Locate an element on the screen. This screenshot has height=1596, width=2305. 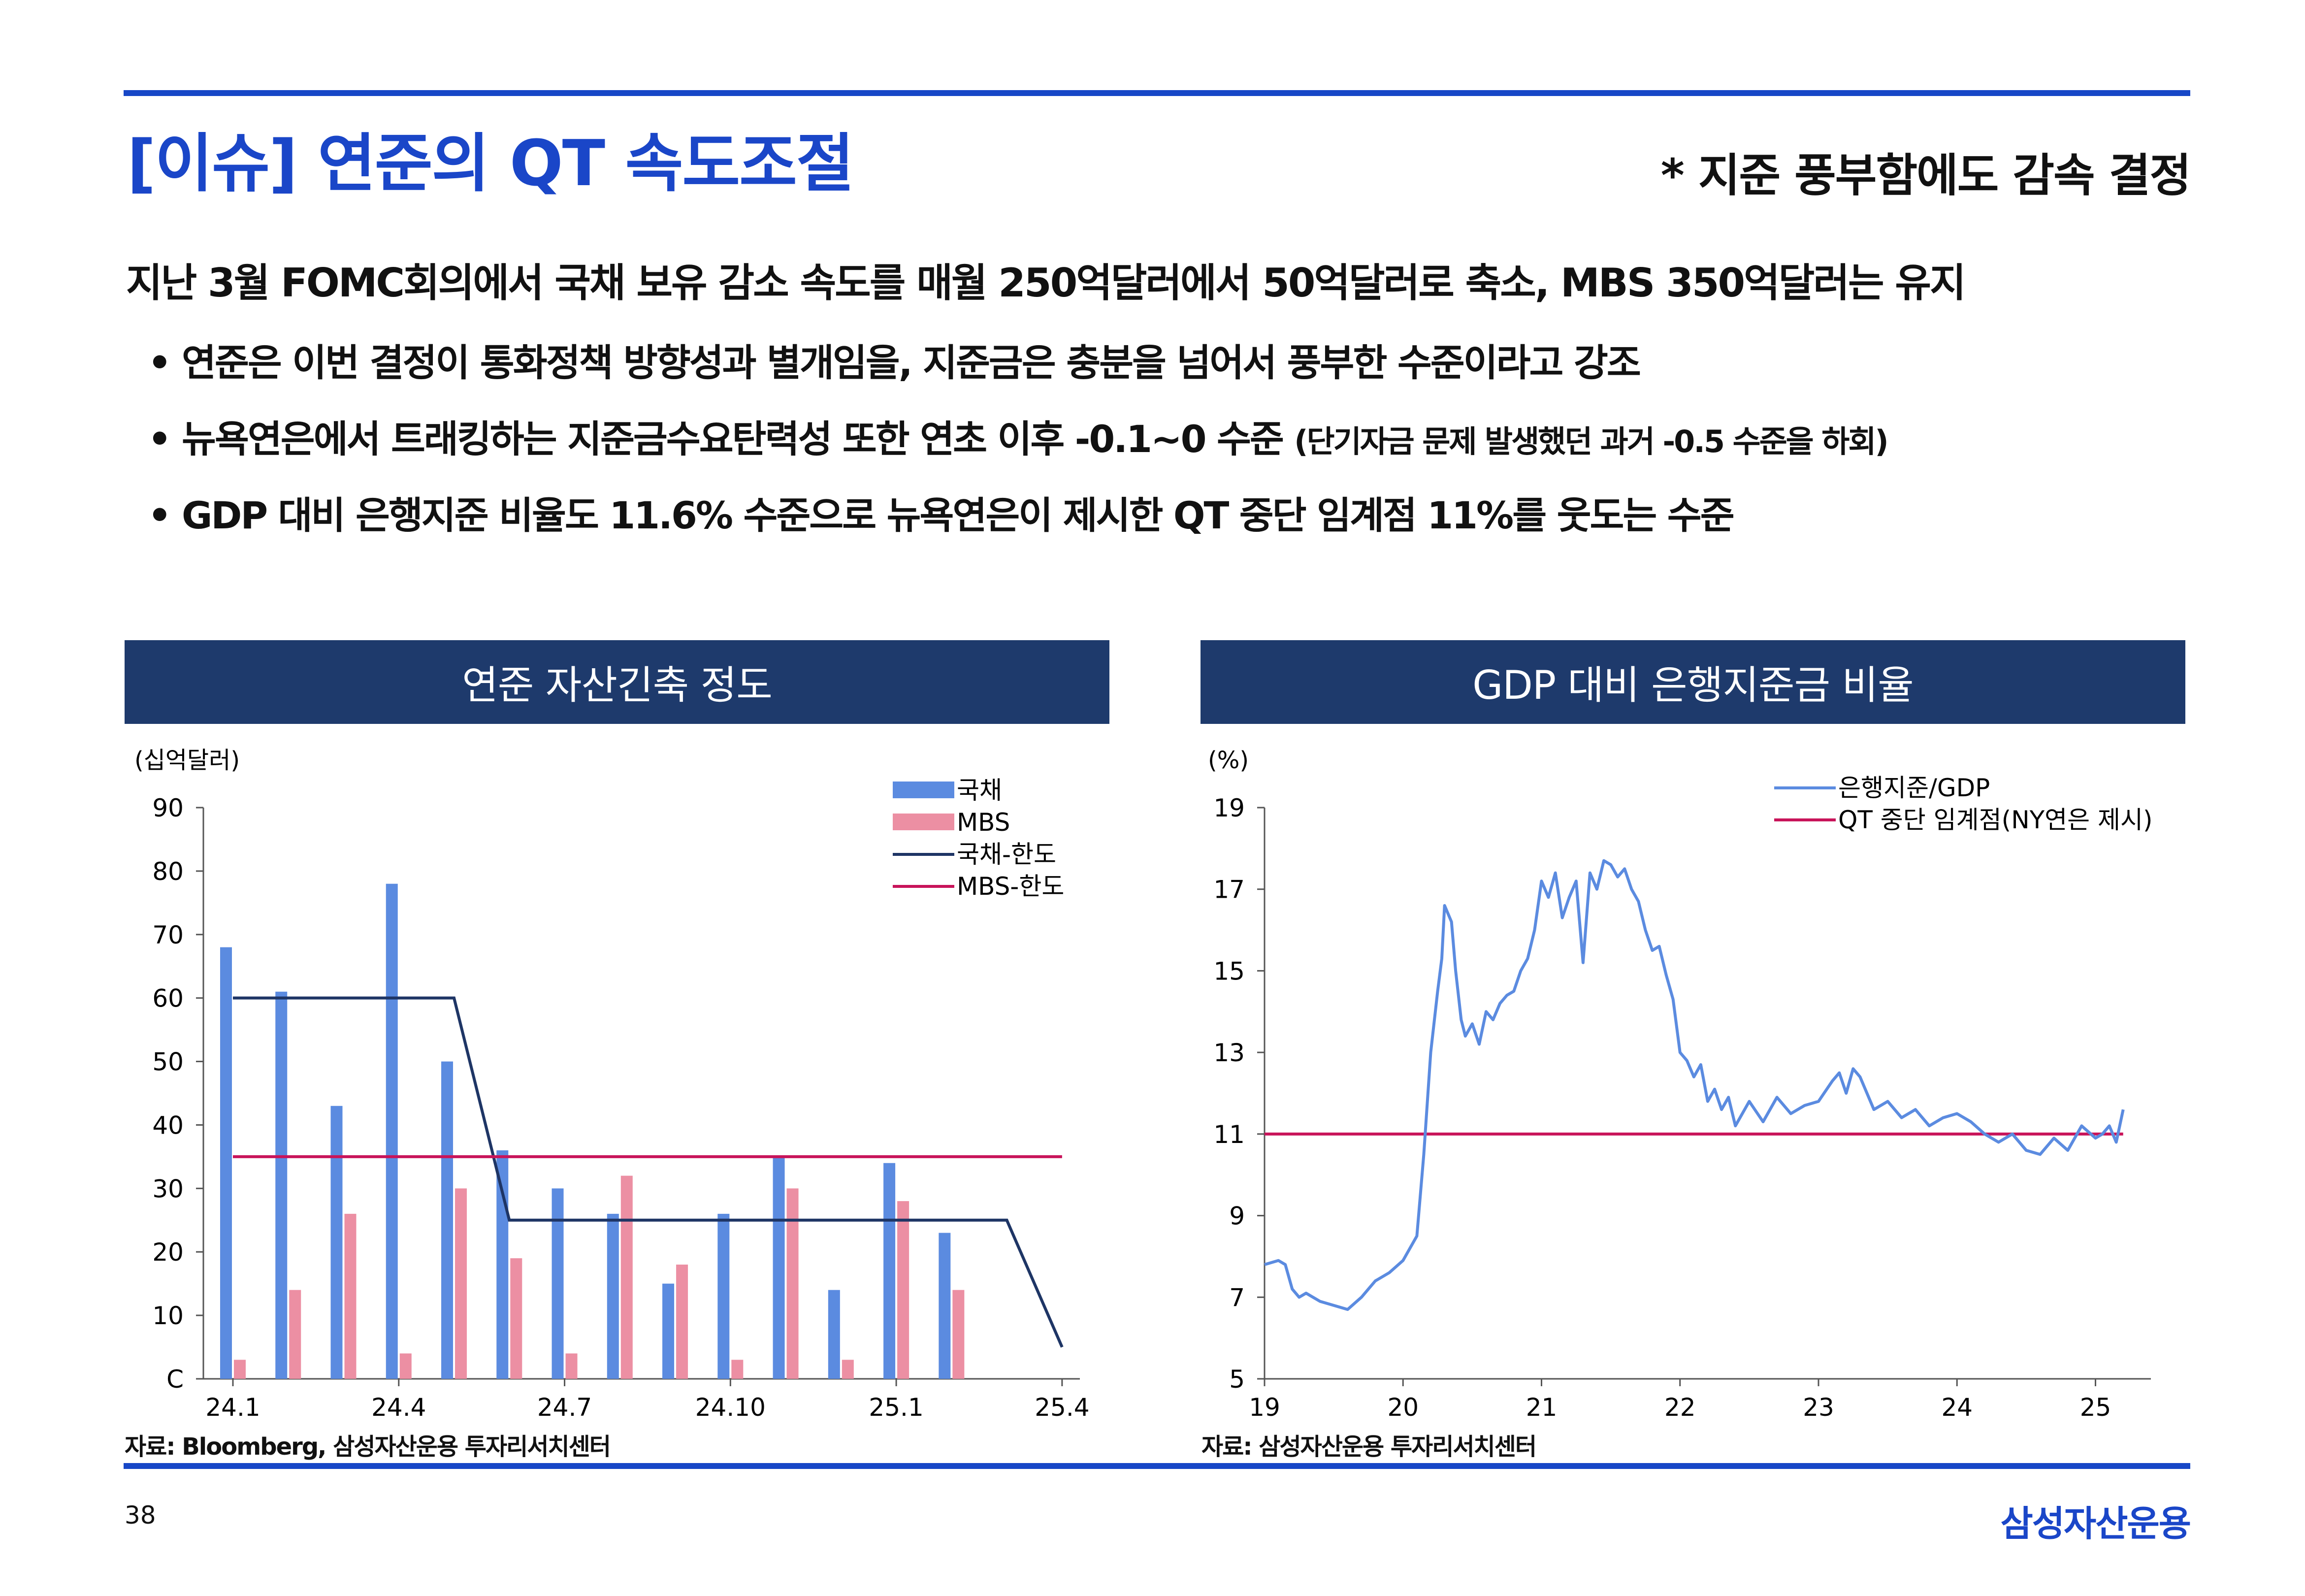
x-tick-label: 21 is located at coordinates (1542, 1407).